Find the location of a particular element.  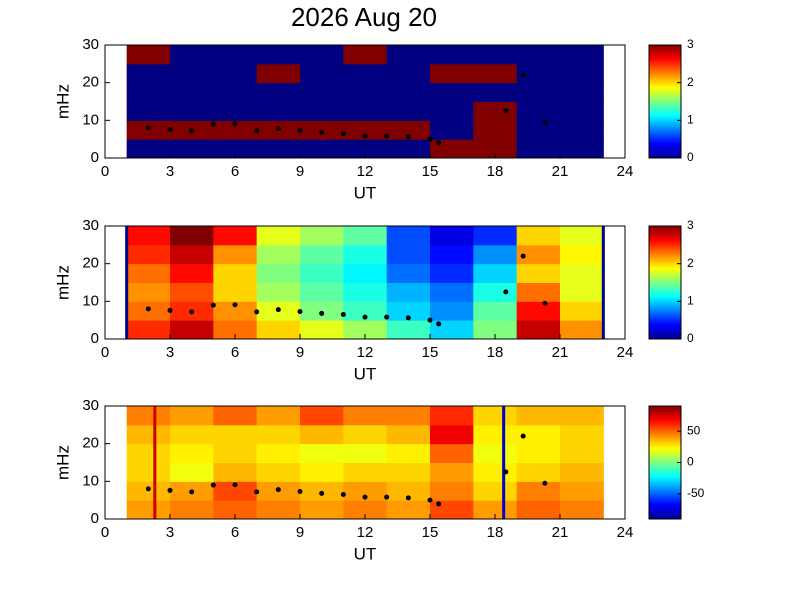

x-tick-label: 18 is located at coordinates (495, 352).